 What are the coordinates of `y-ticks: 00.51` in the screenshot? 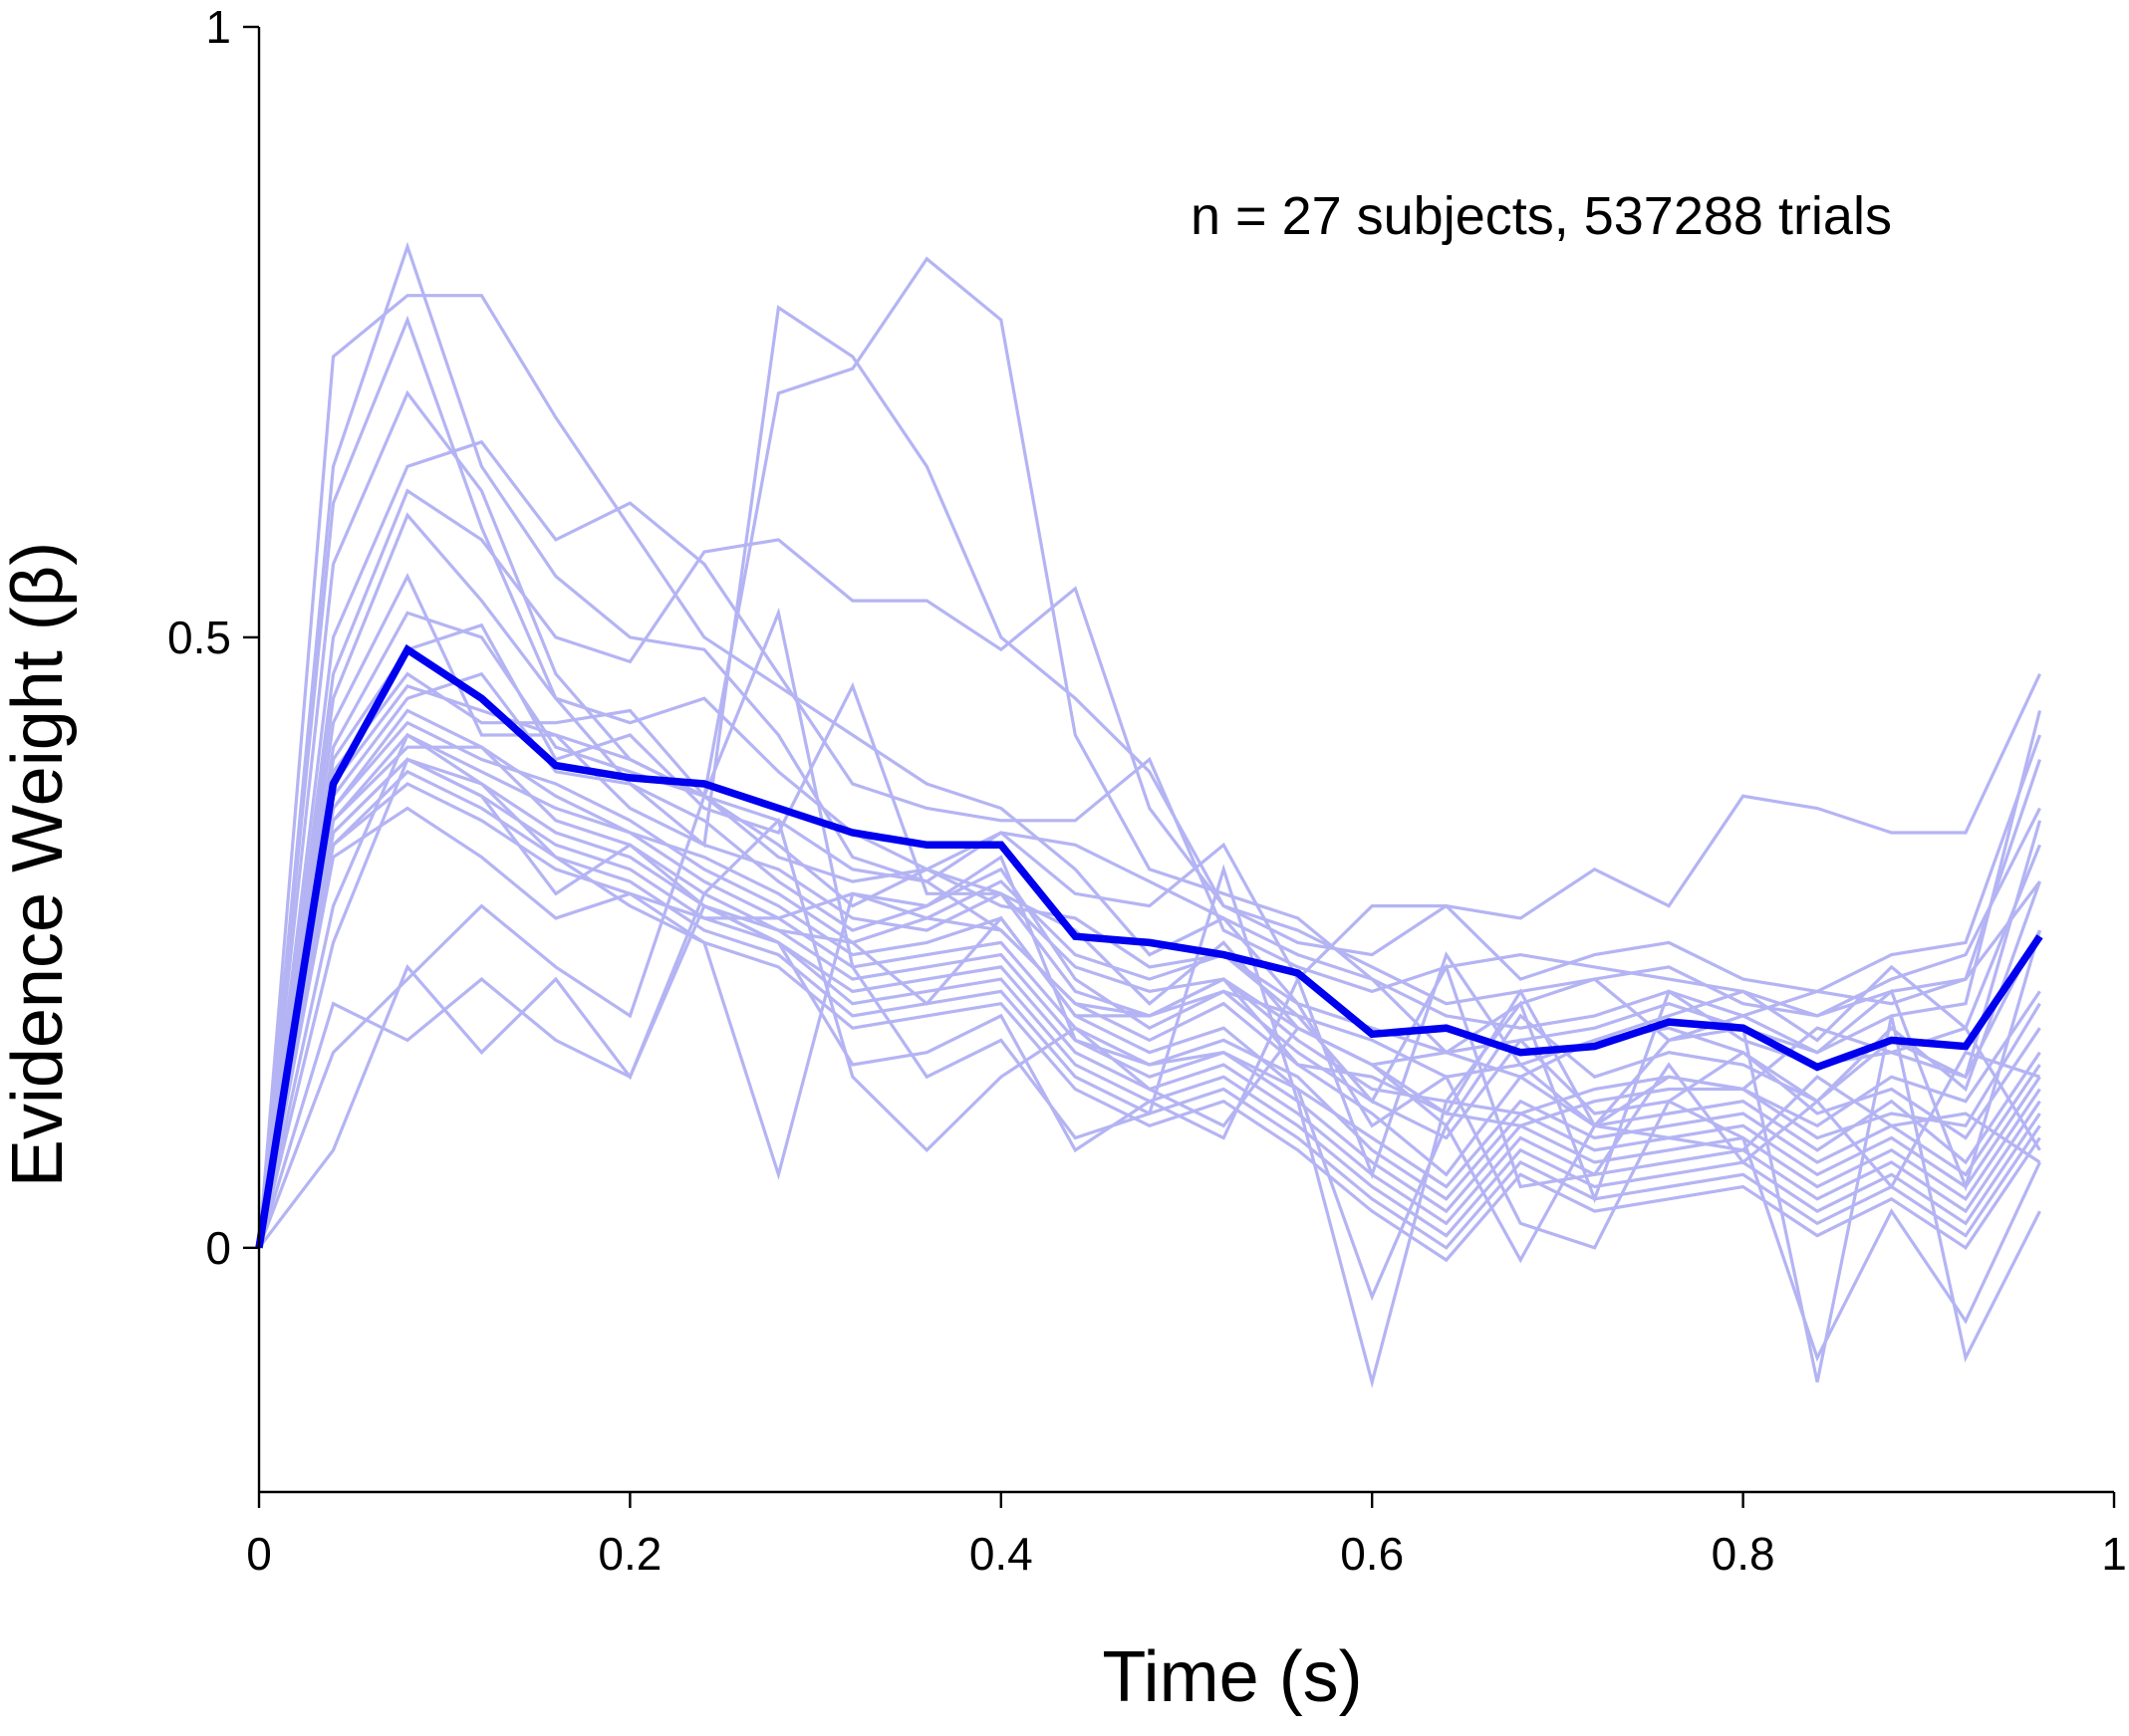 It's located at (213, 638).